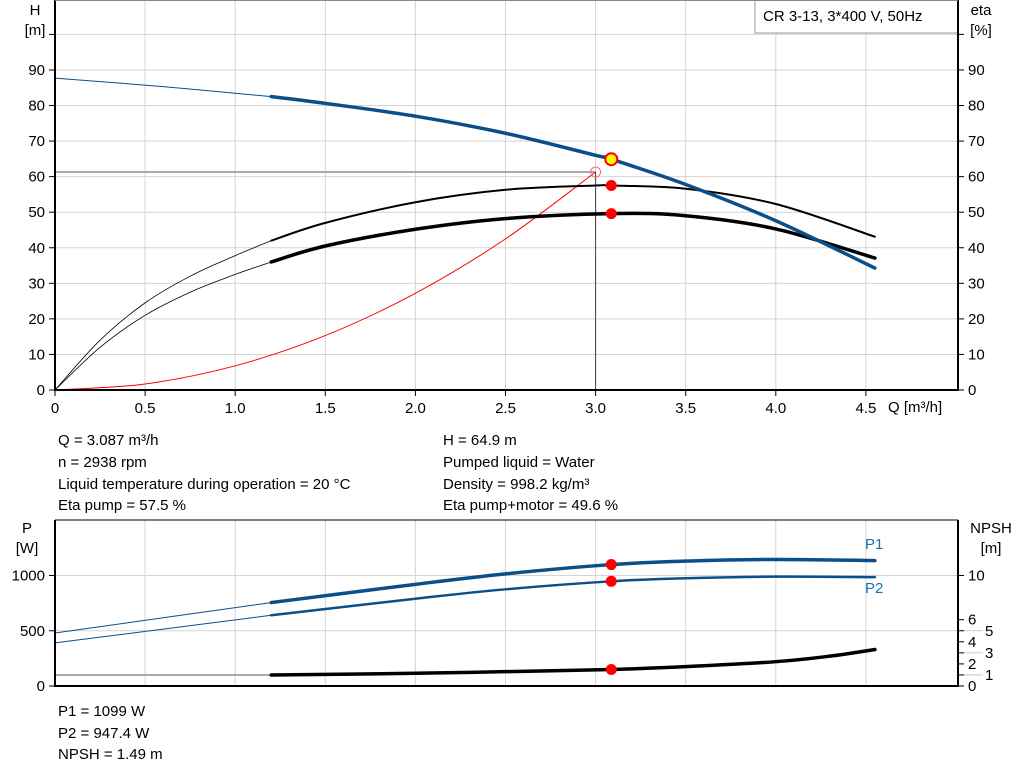  Describe the element at coordinates (573, 237) in the screenshot. I see `eta-pump-motor-curve` at that location.